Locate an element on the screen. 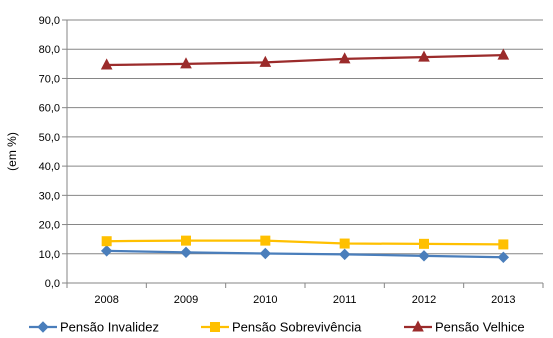 The height and width of the screenshot is (338, 553). y-tick-label: 80,0 is located at coordinates (49, 50).